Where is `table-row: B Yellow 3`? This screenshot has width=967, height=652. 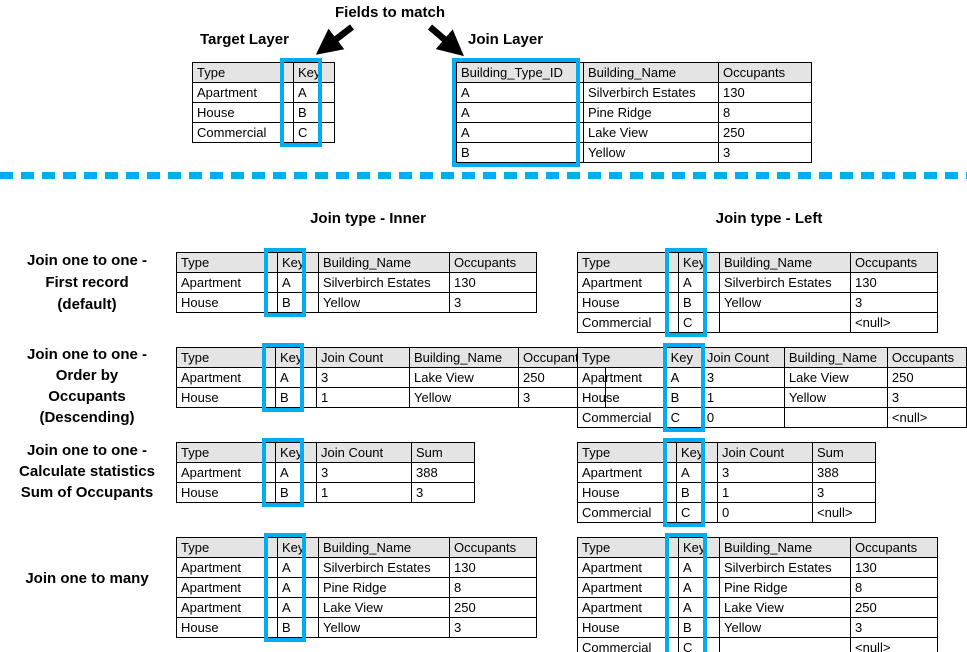 table-row: B Yellow 3 is located at coordinates (634, 152).